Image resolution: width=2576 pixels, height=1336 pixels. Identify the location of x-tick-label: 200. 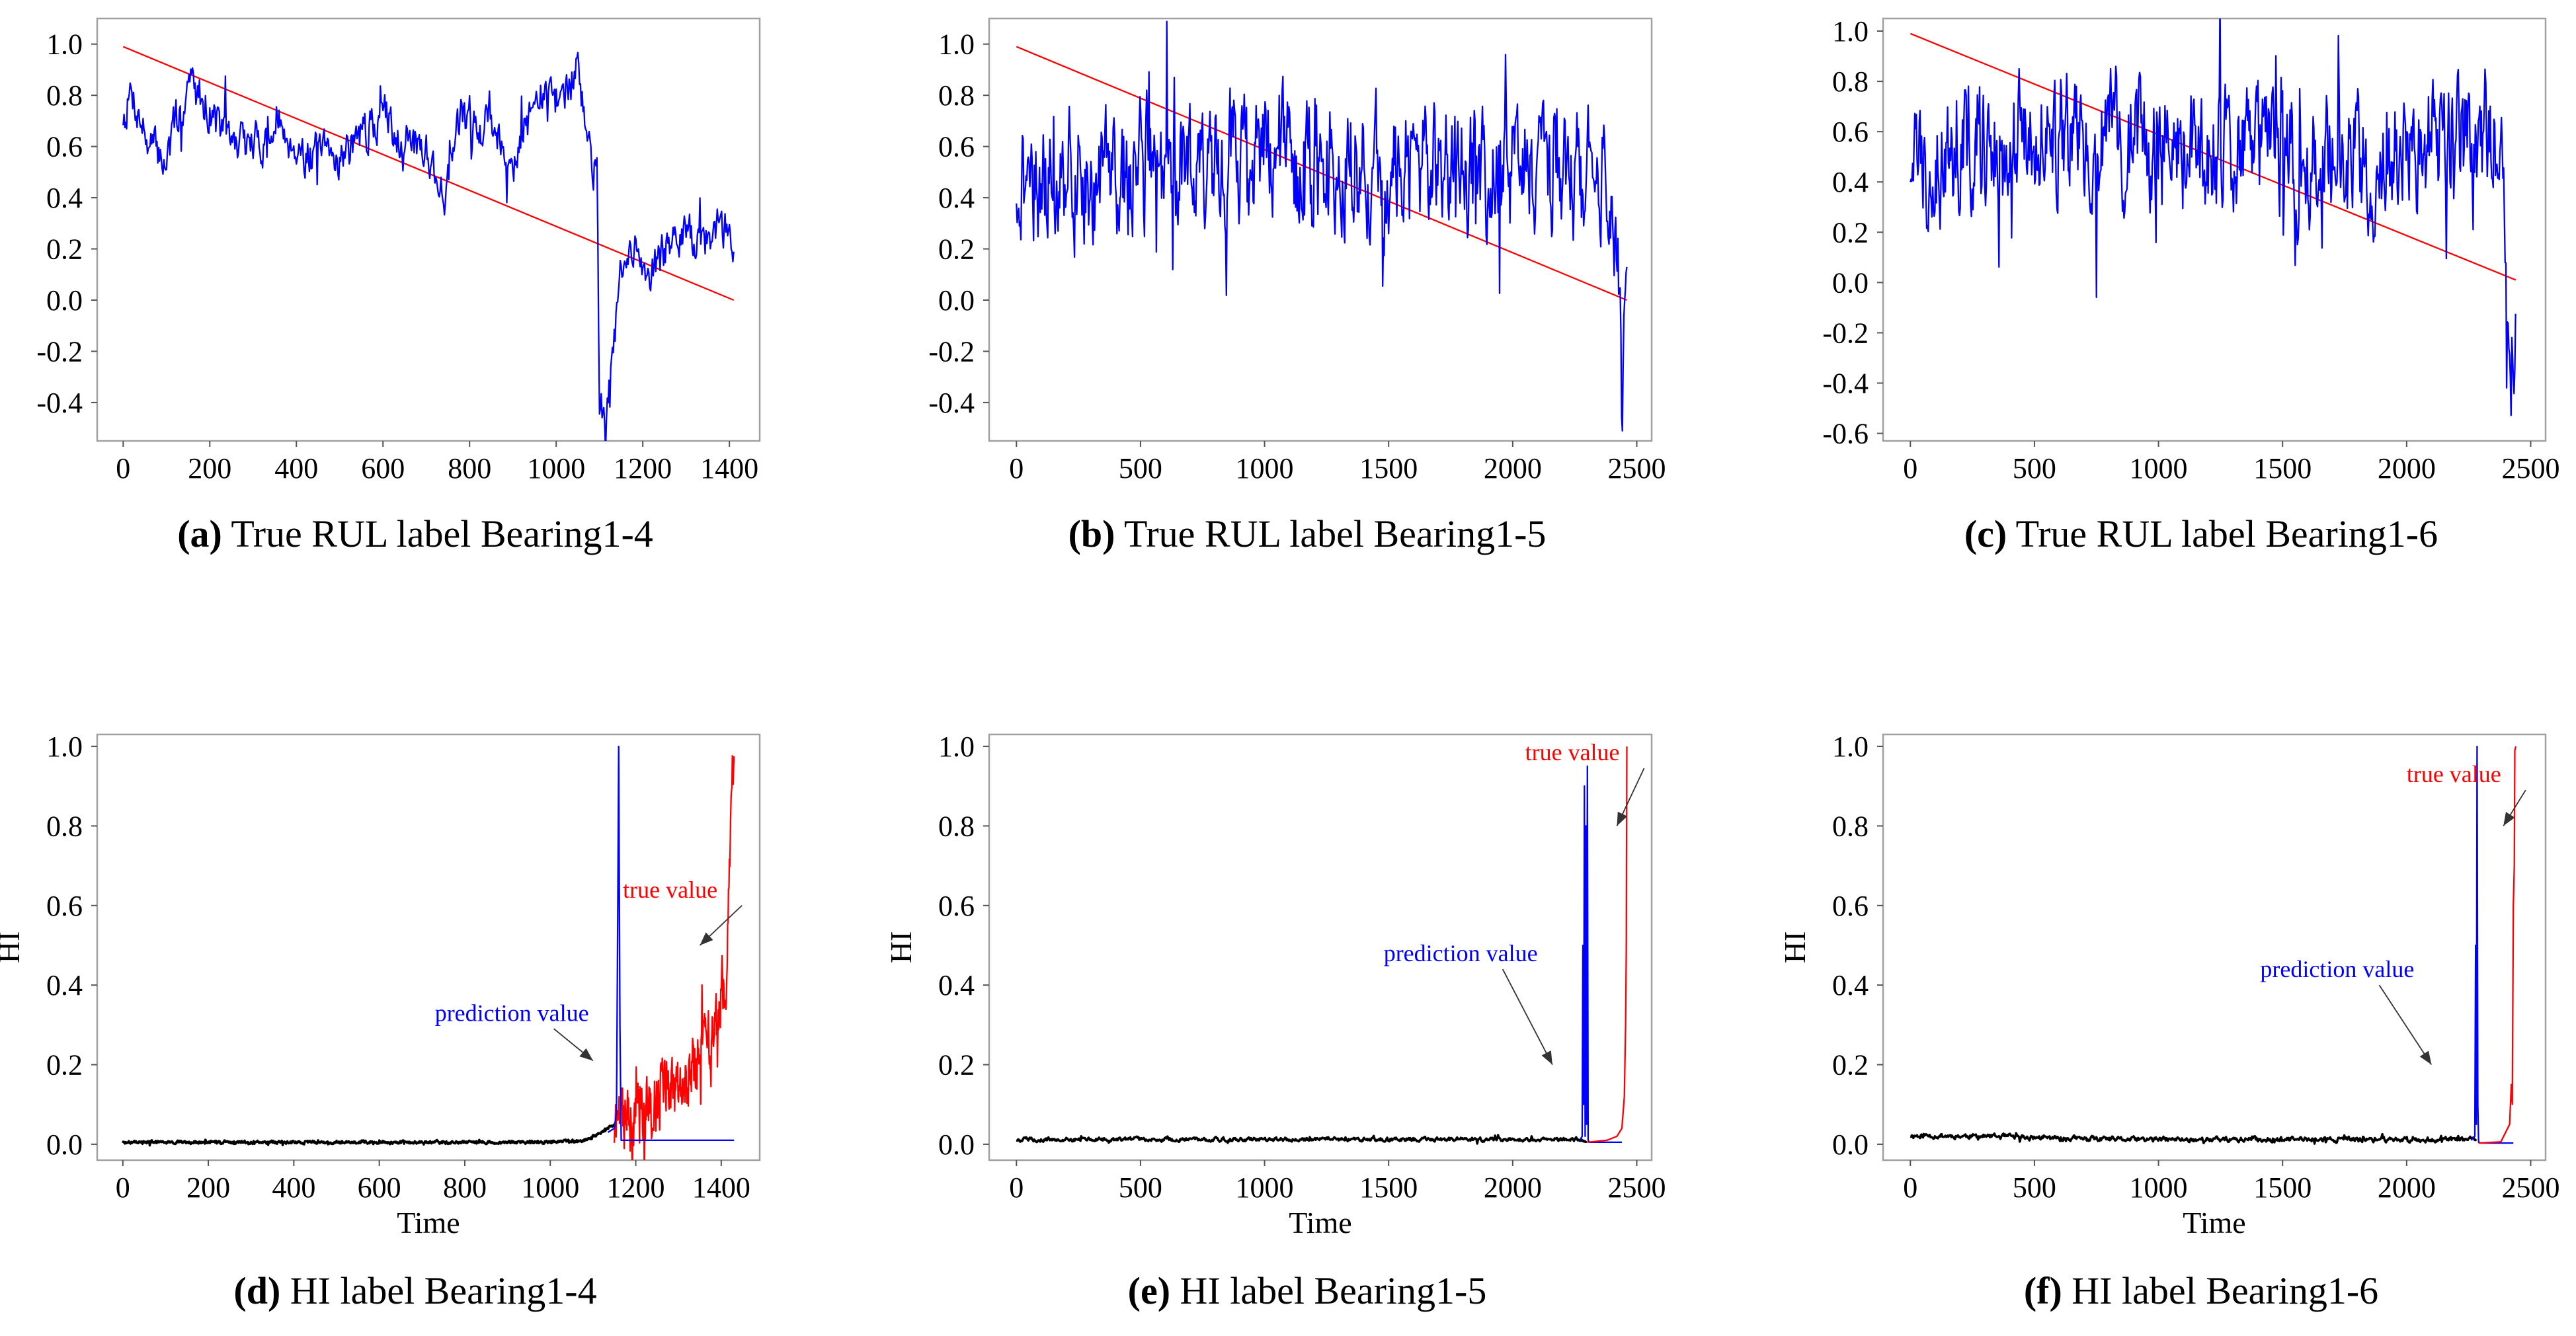
(208, 1187).